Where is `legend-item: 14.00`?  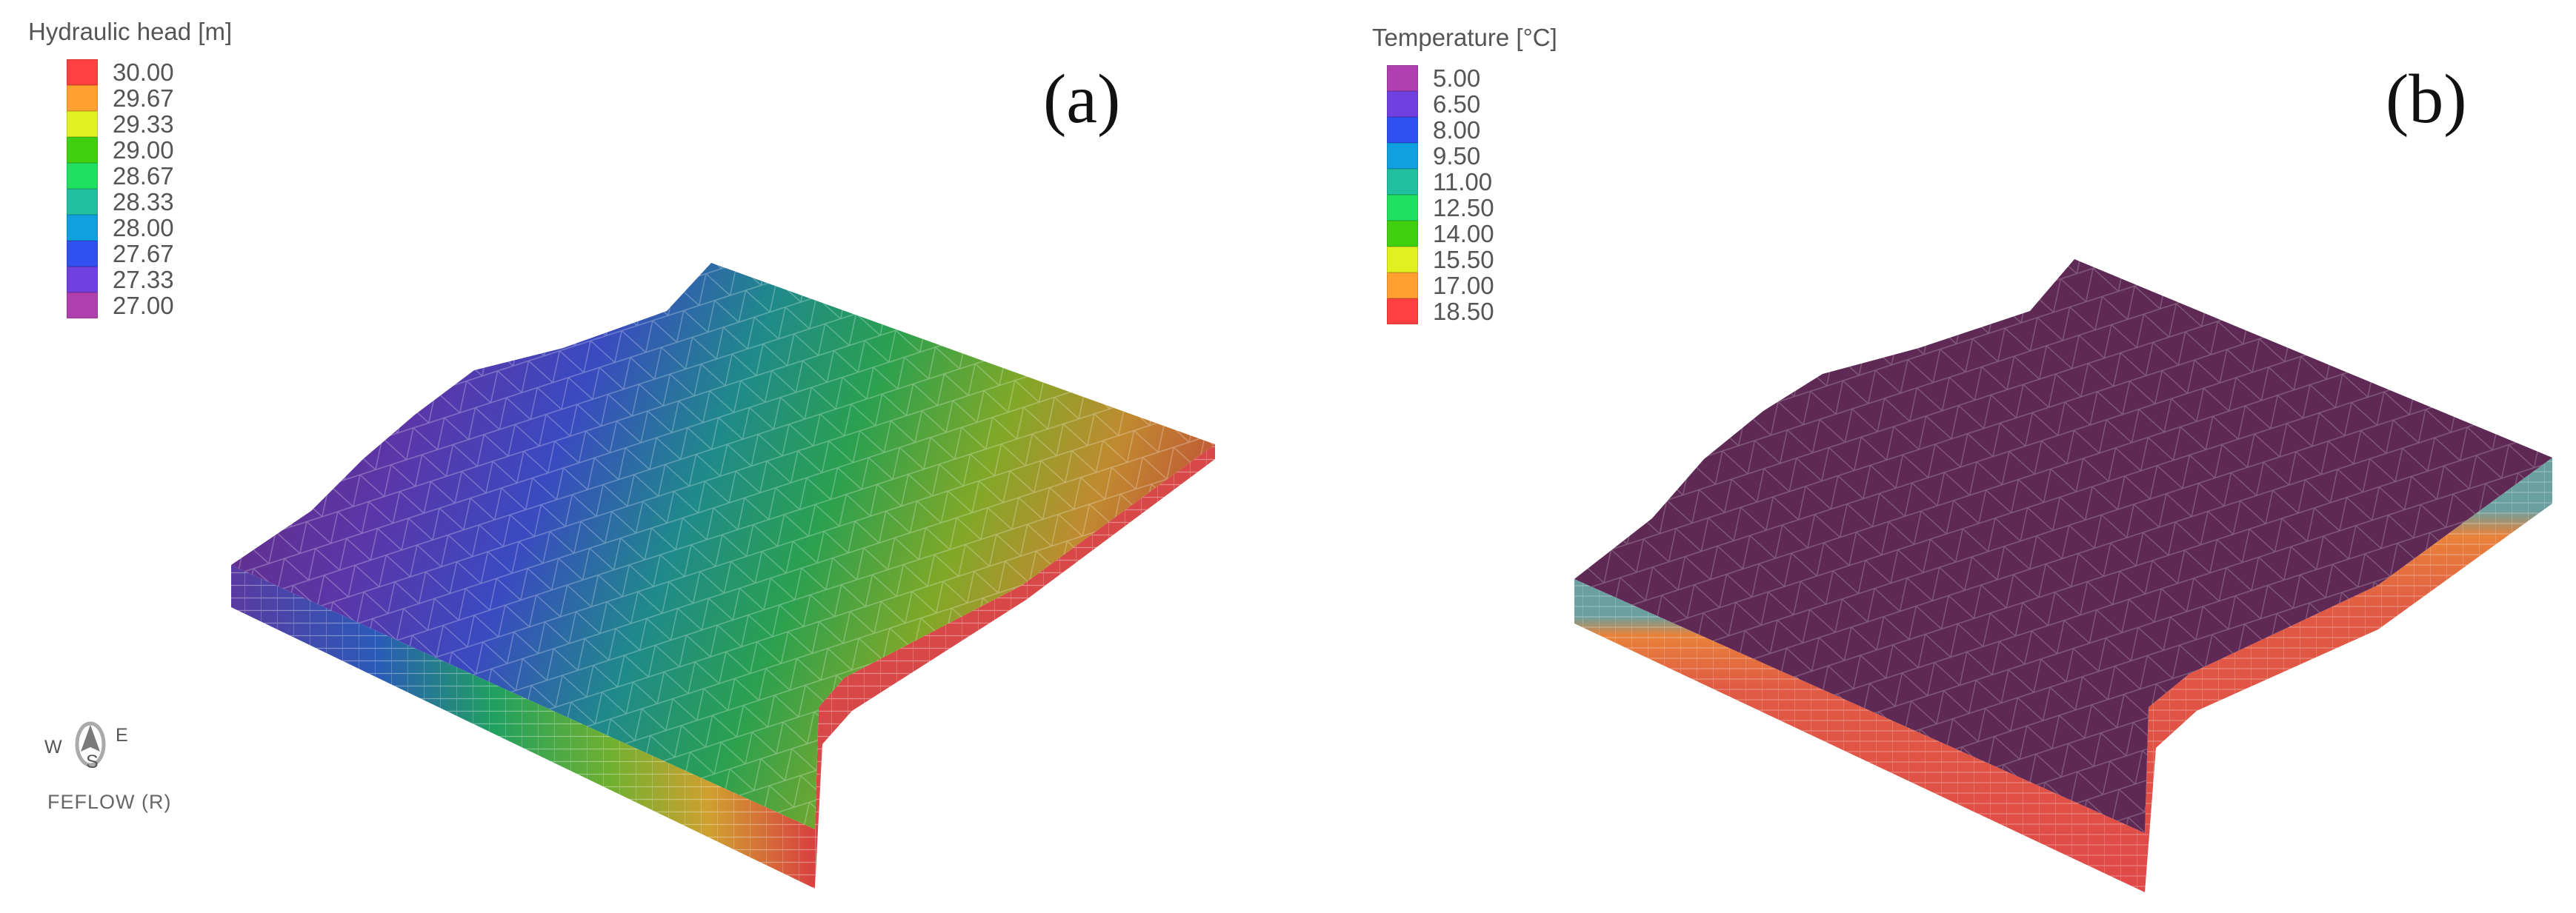
legend-item: 14.00 is located at coordinates (1472, 233).